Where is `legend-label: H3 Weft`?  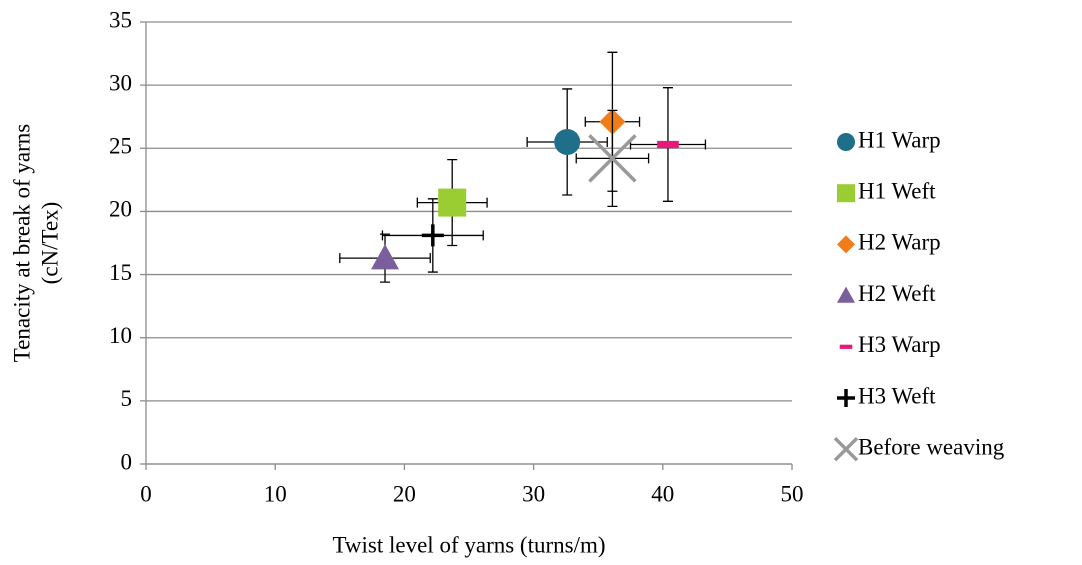 legend-label: H3 Weft is located at coordinates (897, 395).